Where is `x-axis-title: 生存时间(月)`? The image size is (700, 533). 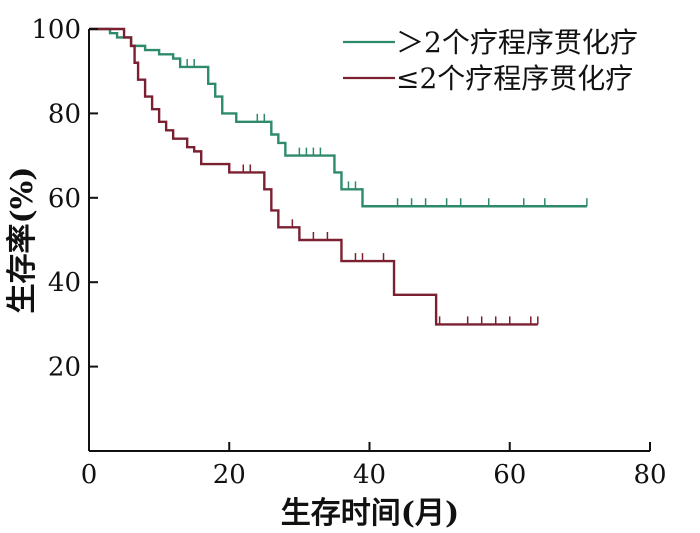 x-axis-title: 生存时间(月) is located at coordinates (370, 513).